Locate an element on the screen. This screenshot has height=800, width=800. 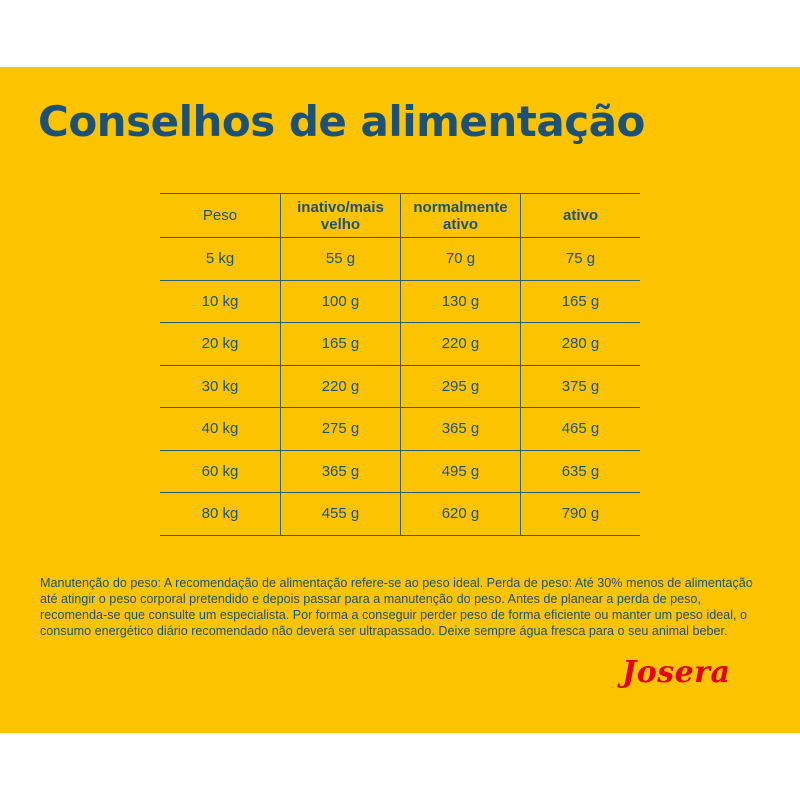
table-cell: 5 kg is located at coordinates (220, 259).